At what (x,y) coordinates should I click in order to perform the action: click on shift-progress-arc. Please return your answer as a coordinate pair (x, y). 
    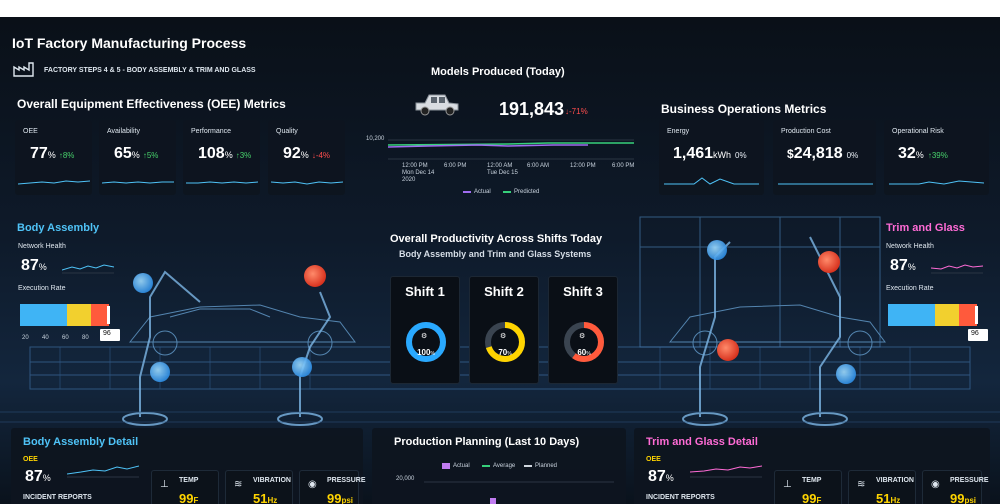
    Looking at the image, I should click on (505, 342).